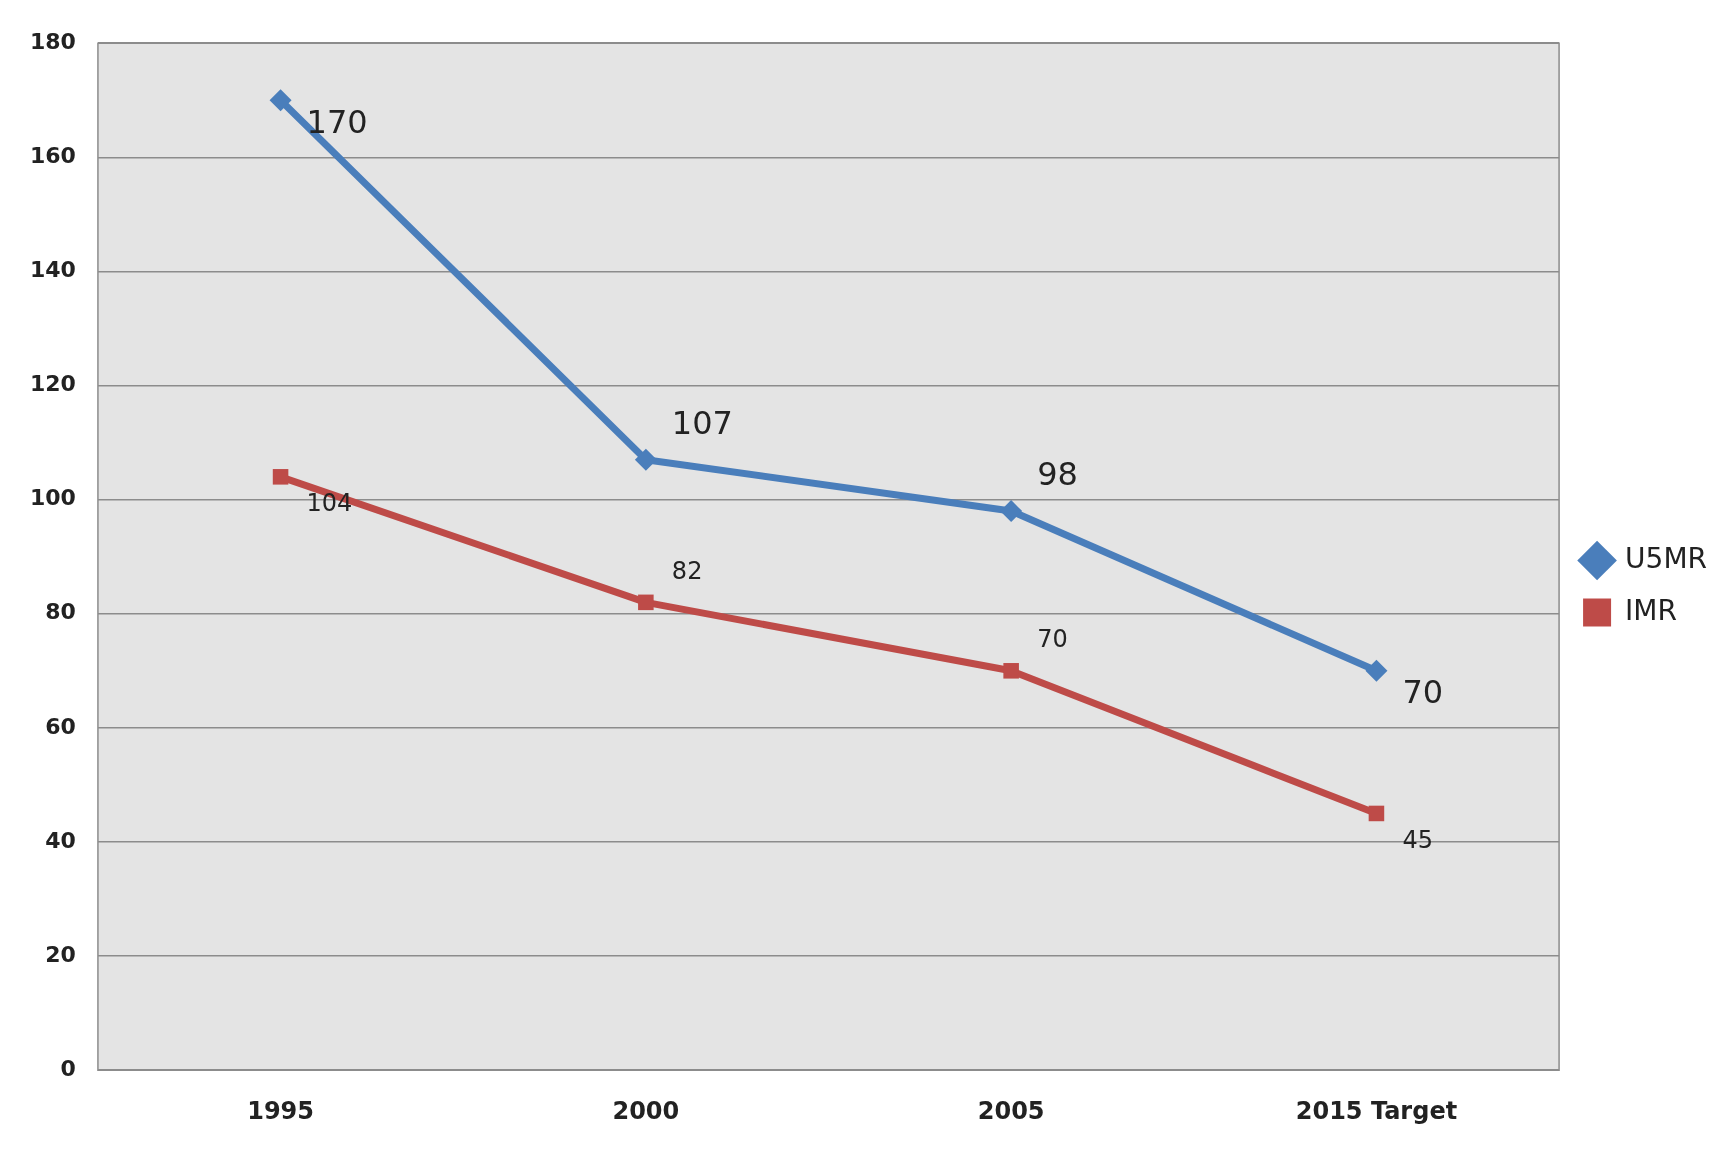 The height and width of the screenshot is (1155, 1735). Describe the element at coordinates (52, 156) in the screenshot. I see `y-tick-label: 160` at that location.